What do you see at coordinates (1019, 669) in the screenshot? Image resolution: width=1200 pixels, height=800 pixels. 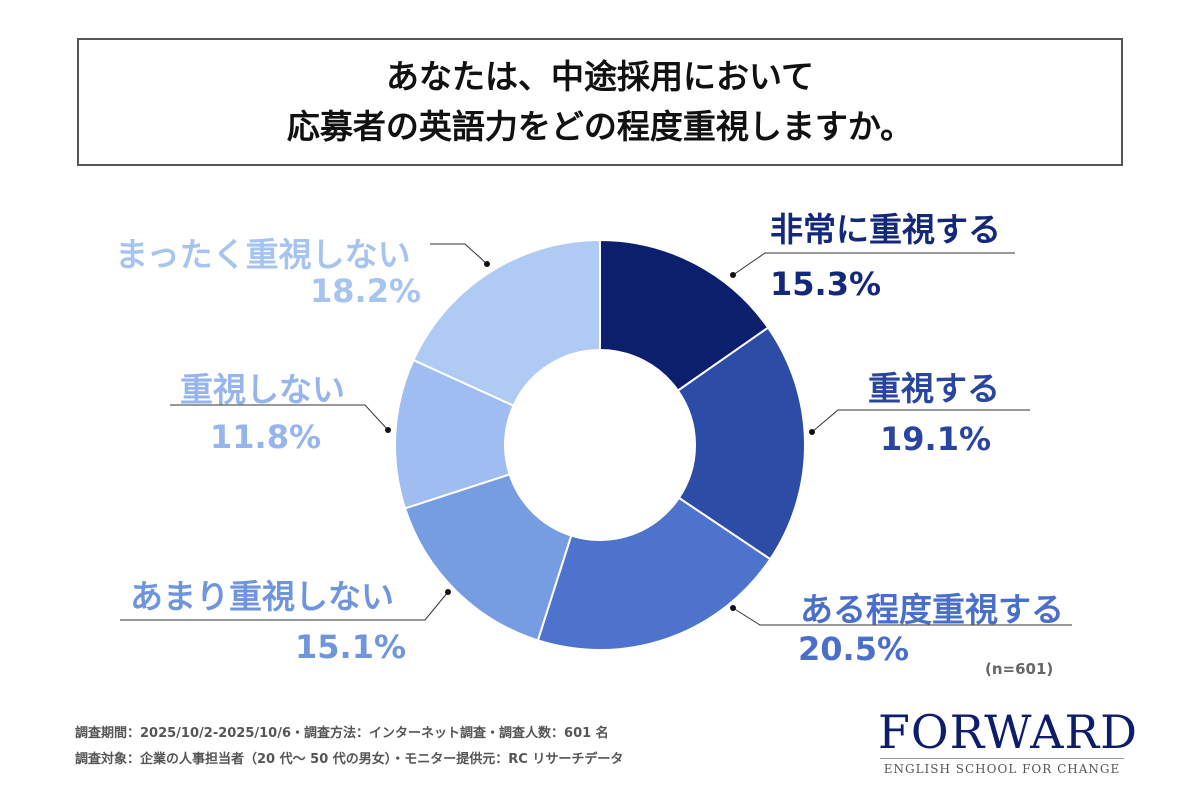 I see `sample-size: (n=601)` at bounding box center [1019, 669].